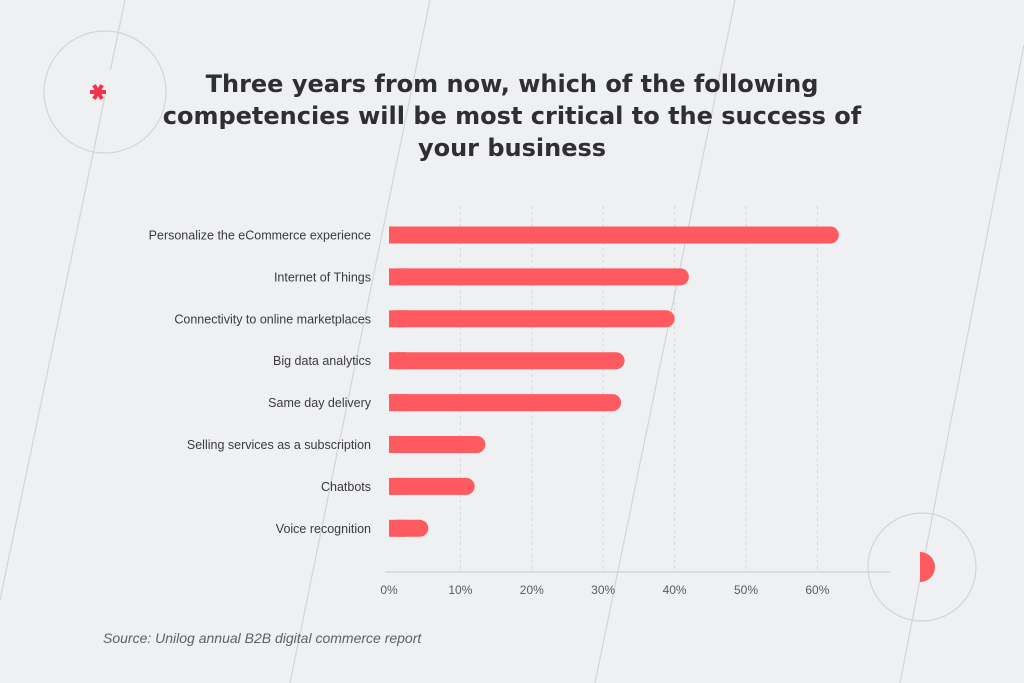  I want to click on category-label: Big data analytics, so click(322, 361).